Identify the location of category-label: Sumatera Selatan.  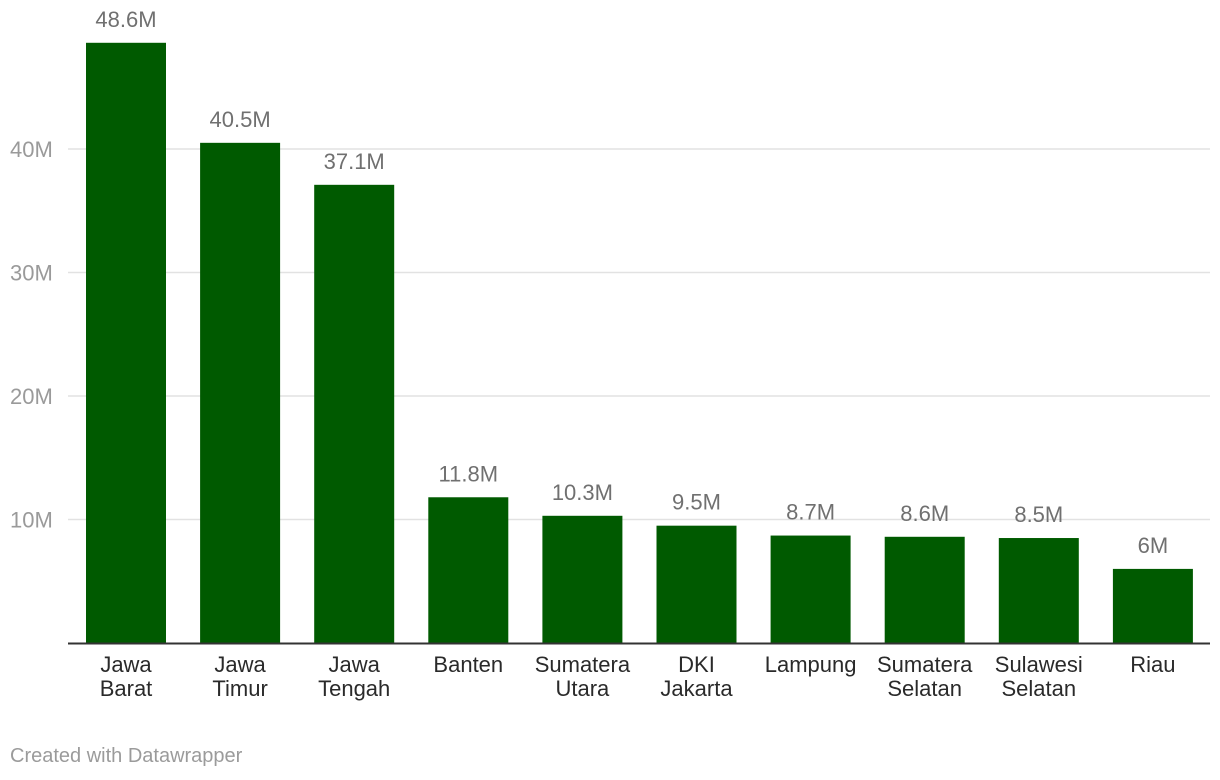
(925, 676).